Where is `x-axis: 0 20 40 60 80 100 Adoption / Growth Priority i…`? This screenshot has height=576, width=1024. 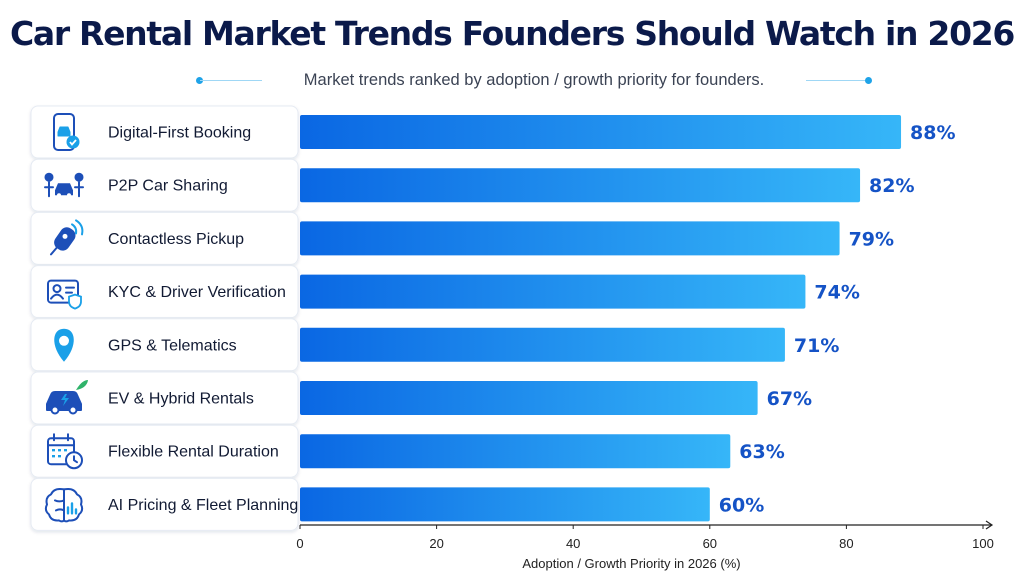 x-axis: 0 20 40 60 80 100 Adoption / Growth Priority i… is located at coordinates (645, 545).